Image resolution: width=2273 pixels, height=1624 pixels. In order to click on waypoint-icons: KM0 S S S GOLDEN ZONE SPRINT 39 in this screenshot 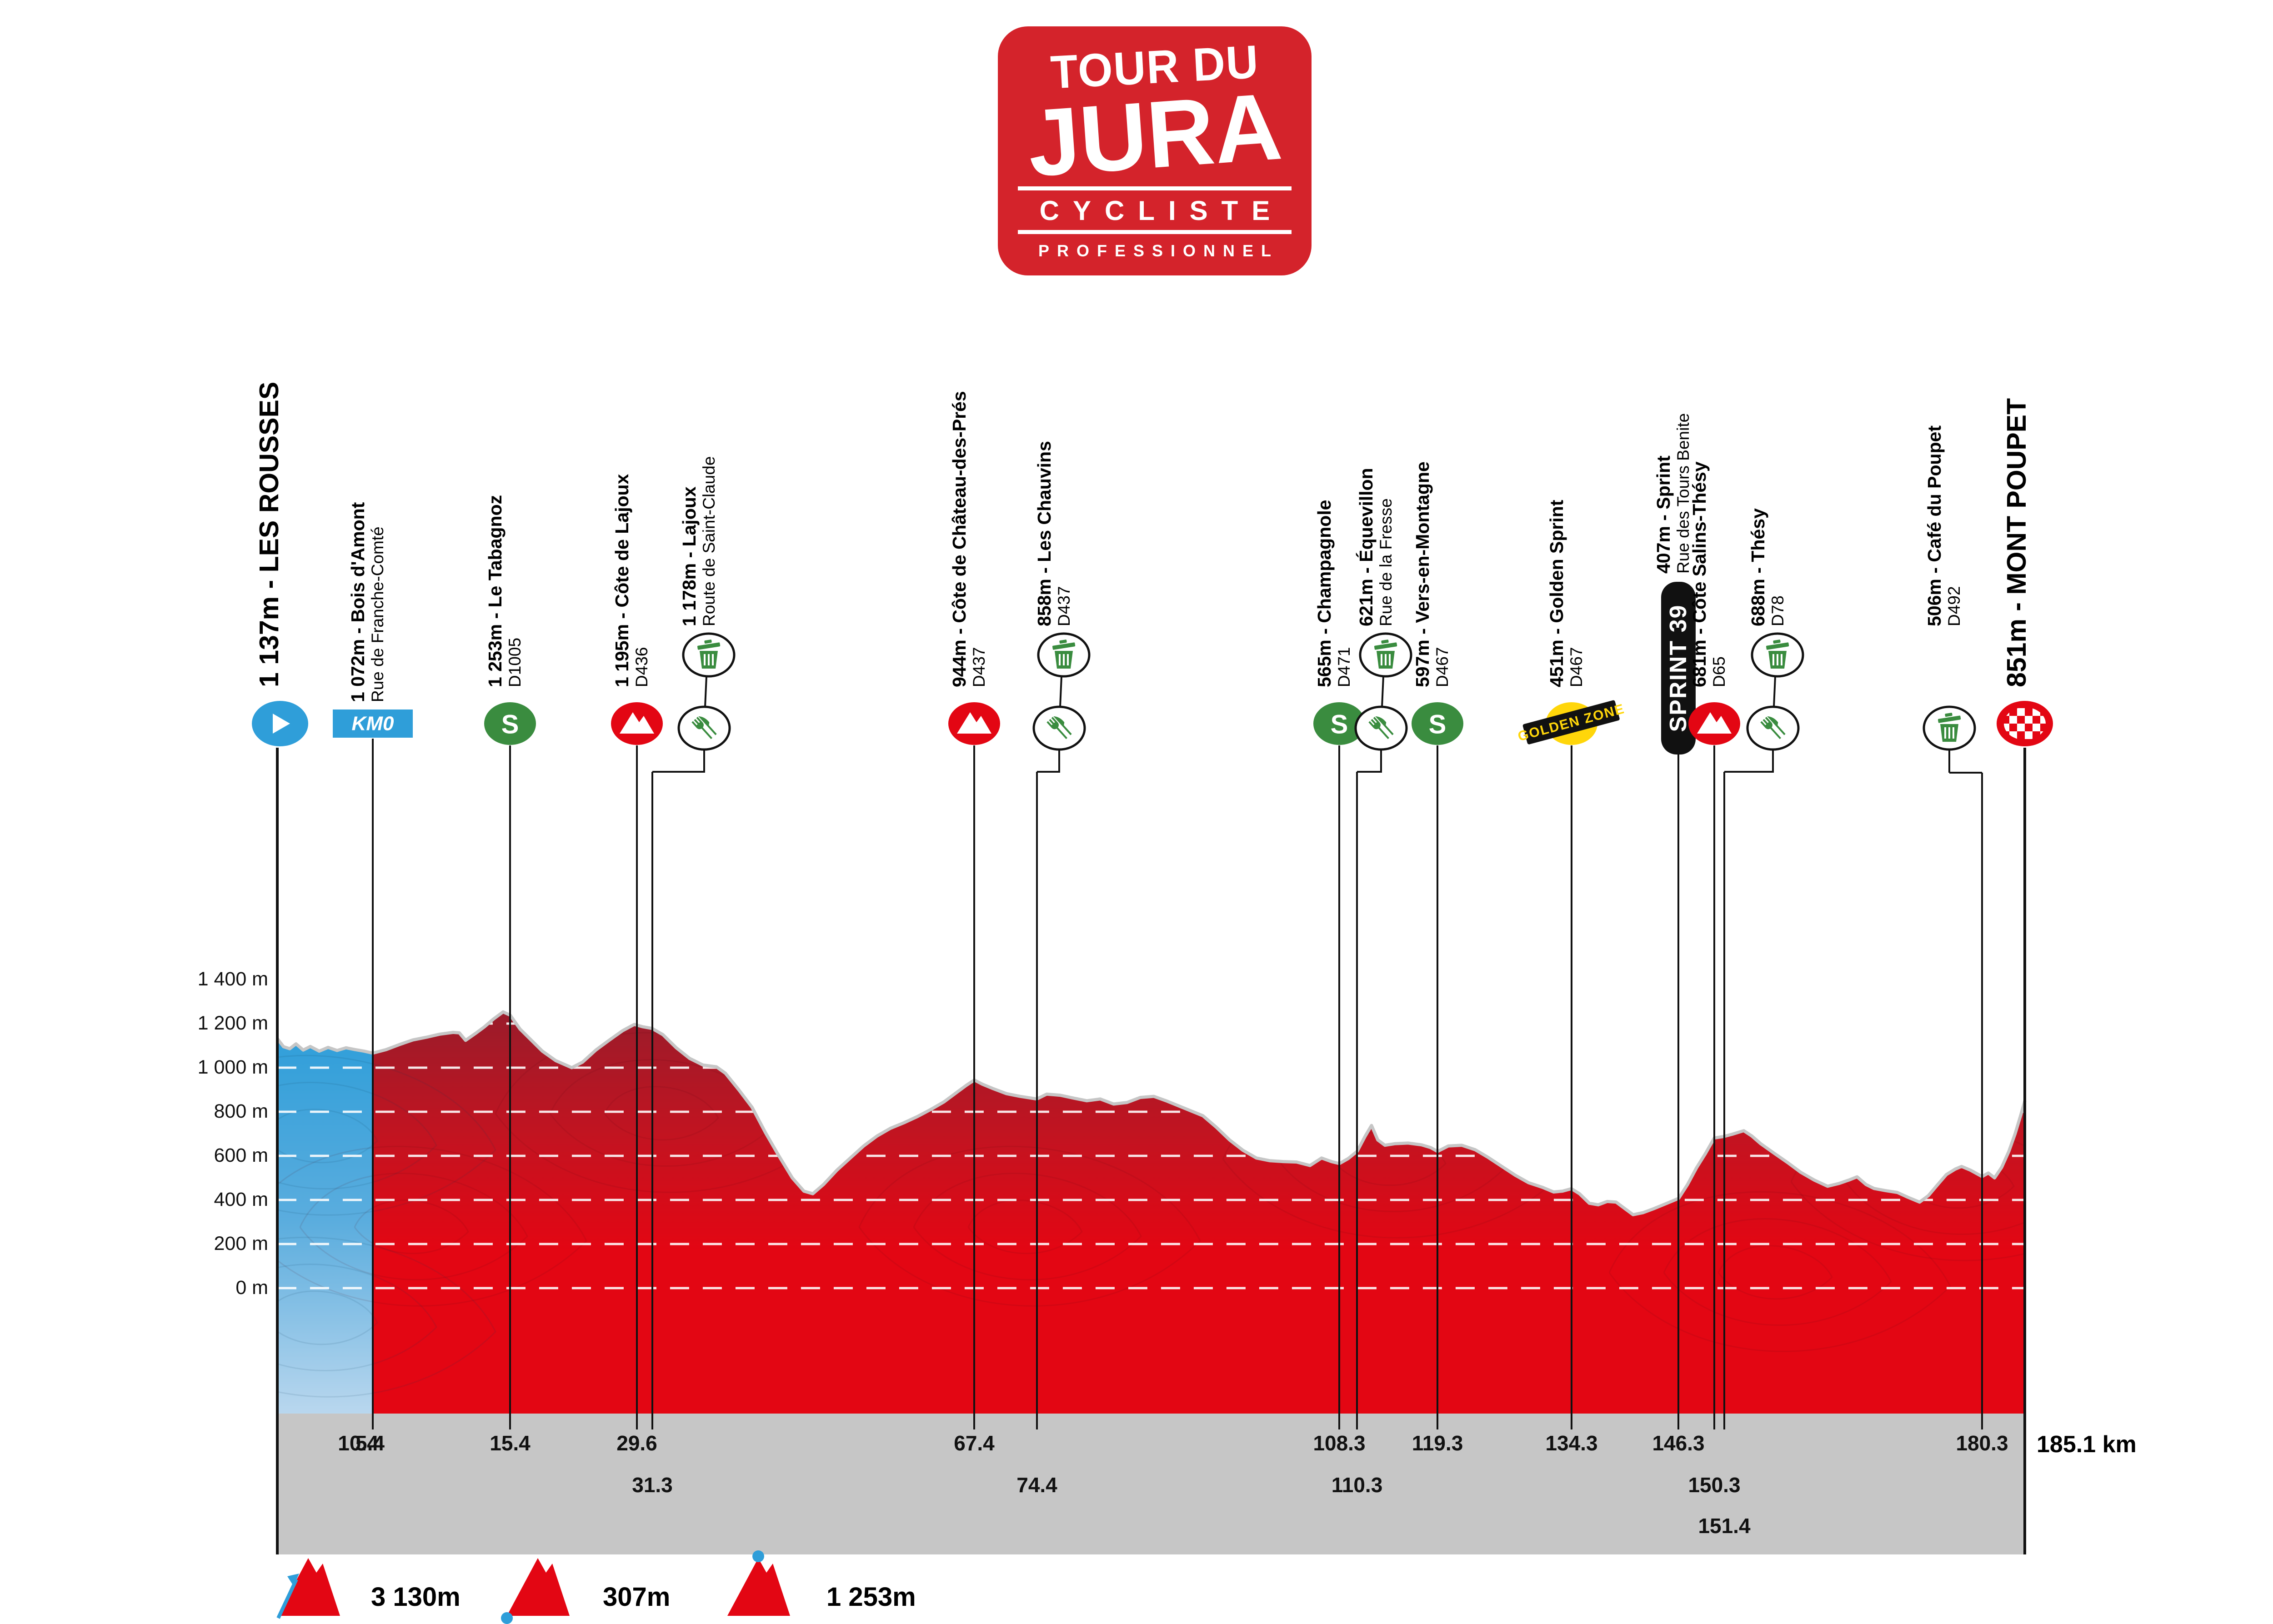, I will do `click(1152, 668)`.